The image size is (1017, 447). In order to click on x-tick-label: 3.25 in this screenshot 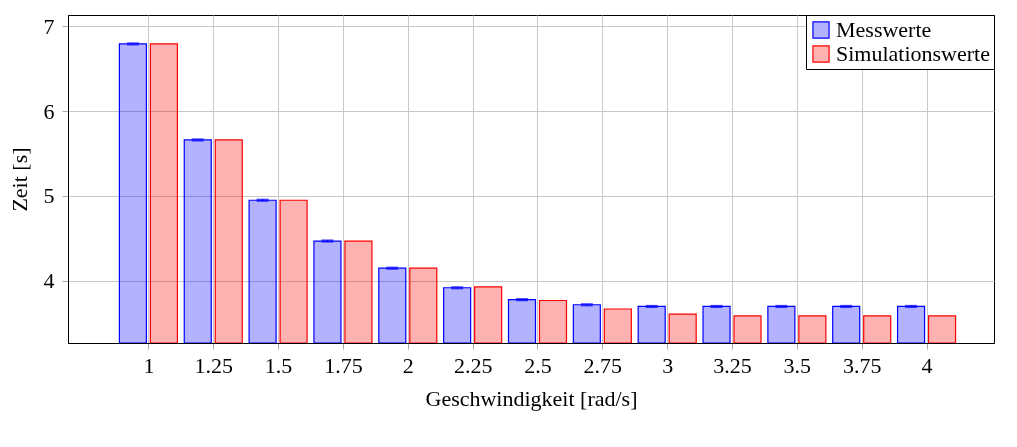, I will do `click(732, 365)`.